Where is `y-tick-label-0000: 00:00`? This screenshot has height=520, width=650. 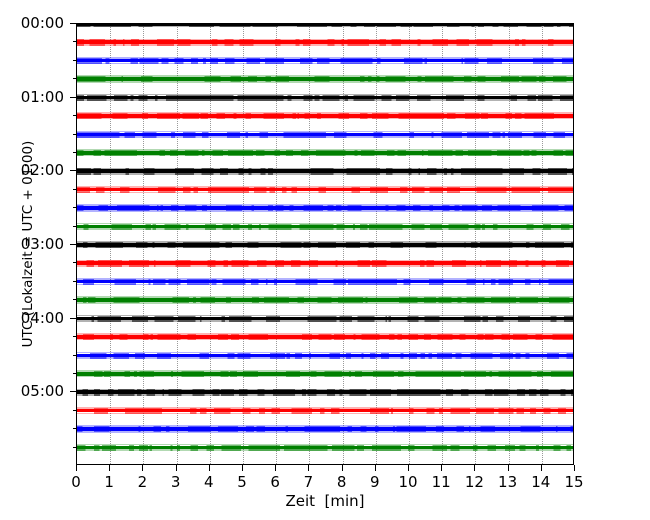 y-tick-label-0000: 00:00 is located at coordinates (42, 23).